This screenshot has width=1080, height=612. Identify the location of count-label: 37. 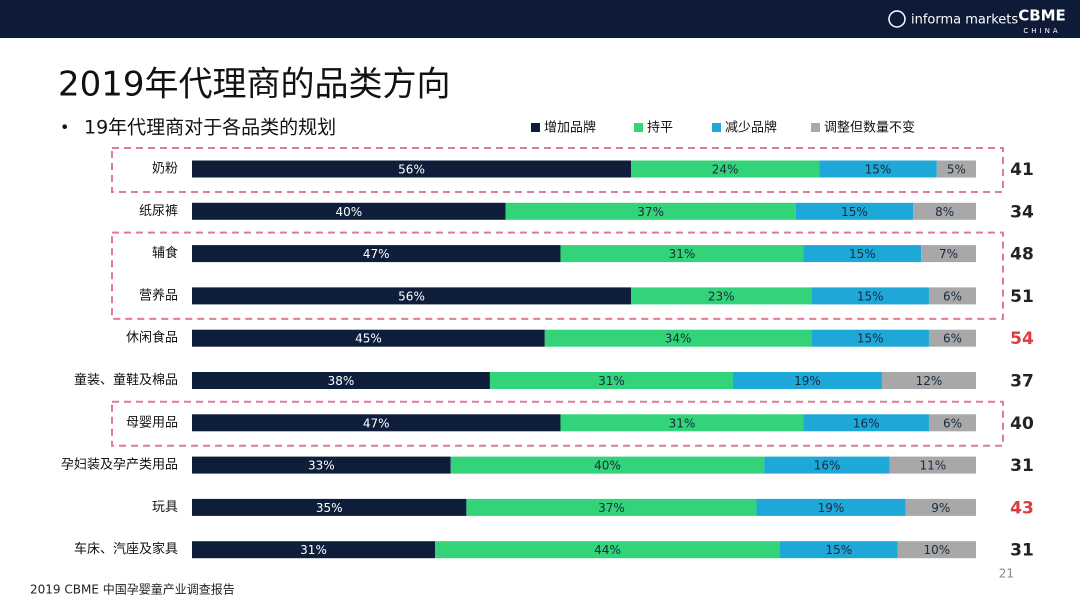
(1022, 382).